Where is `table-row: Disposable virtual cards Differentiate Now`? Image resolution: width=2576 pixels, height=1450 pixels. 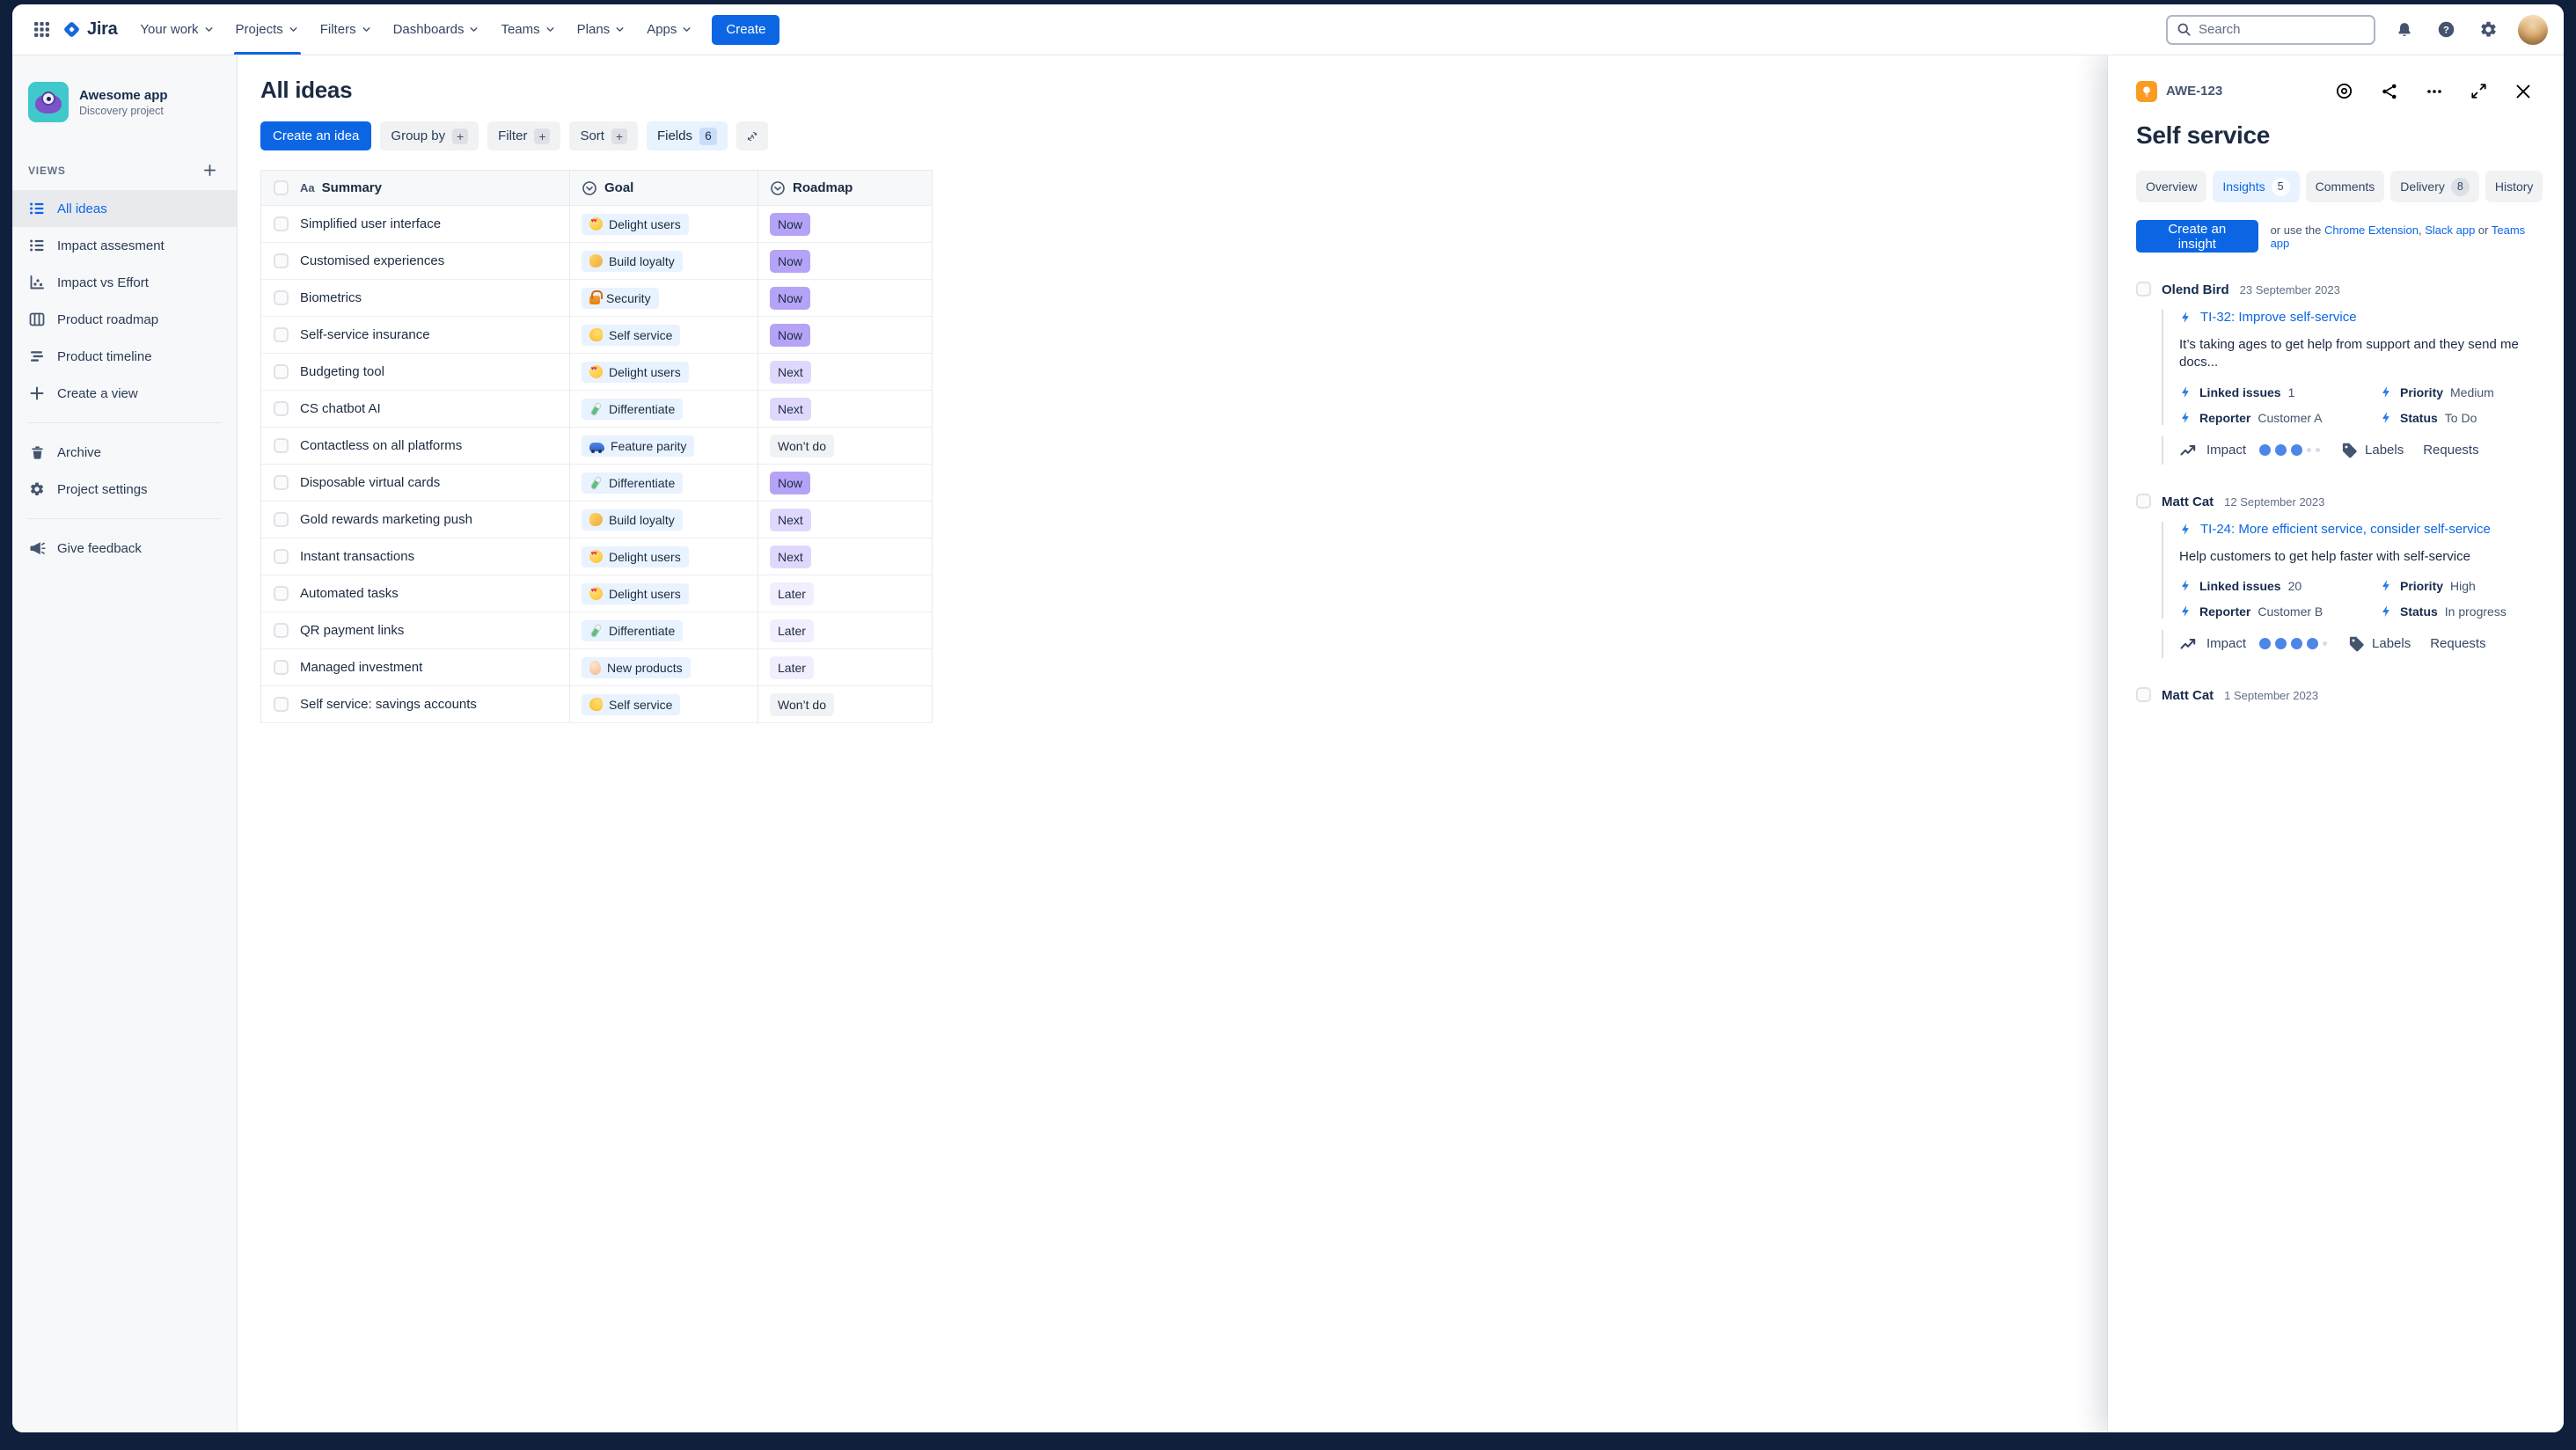
table-row: Disposable virtual cards Differentiate Now is located at coordinates (596, 483).